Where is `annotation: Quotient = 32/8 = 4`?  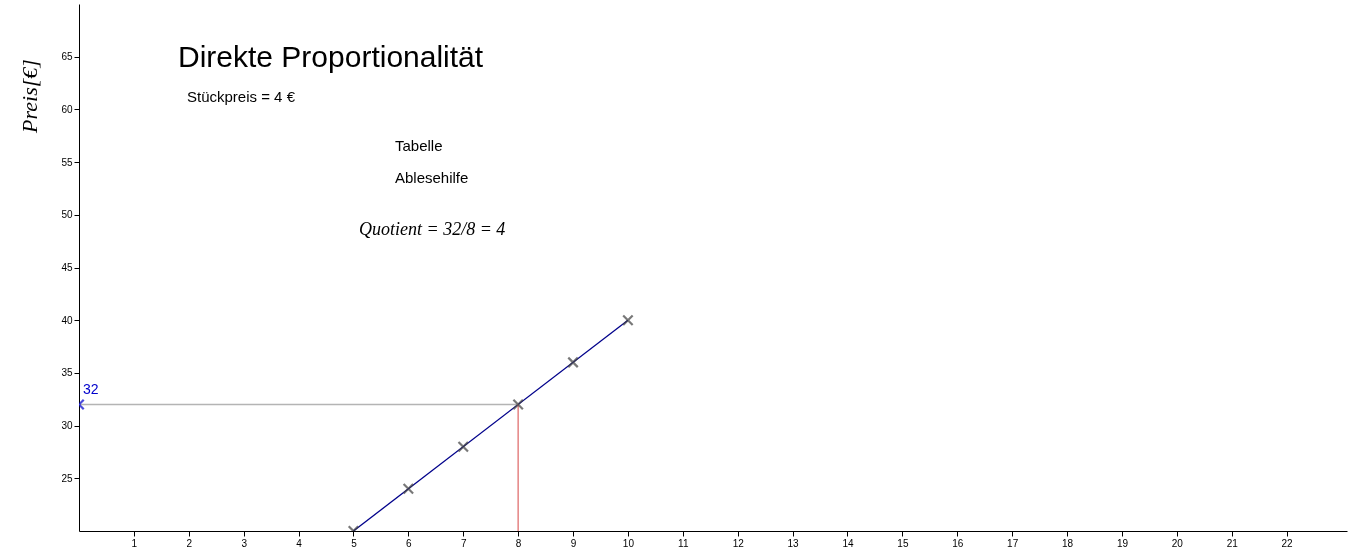
annotation: Quotient = 32/8 = 4 is located at coordinates (432, 229).